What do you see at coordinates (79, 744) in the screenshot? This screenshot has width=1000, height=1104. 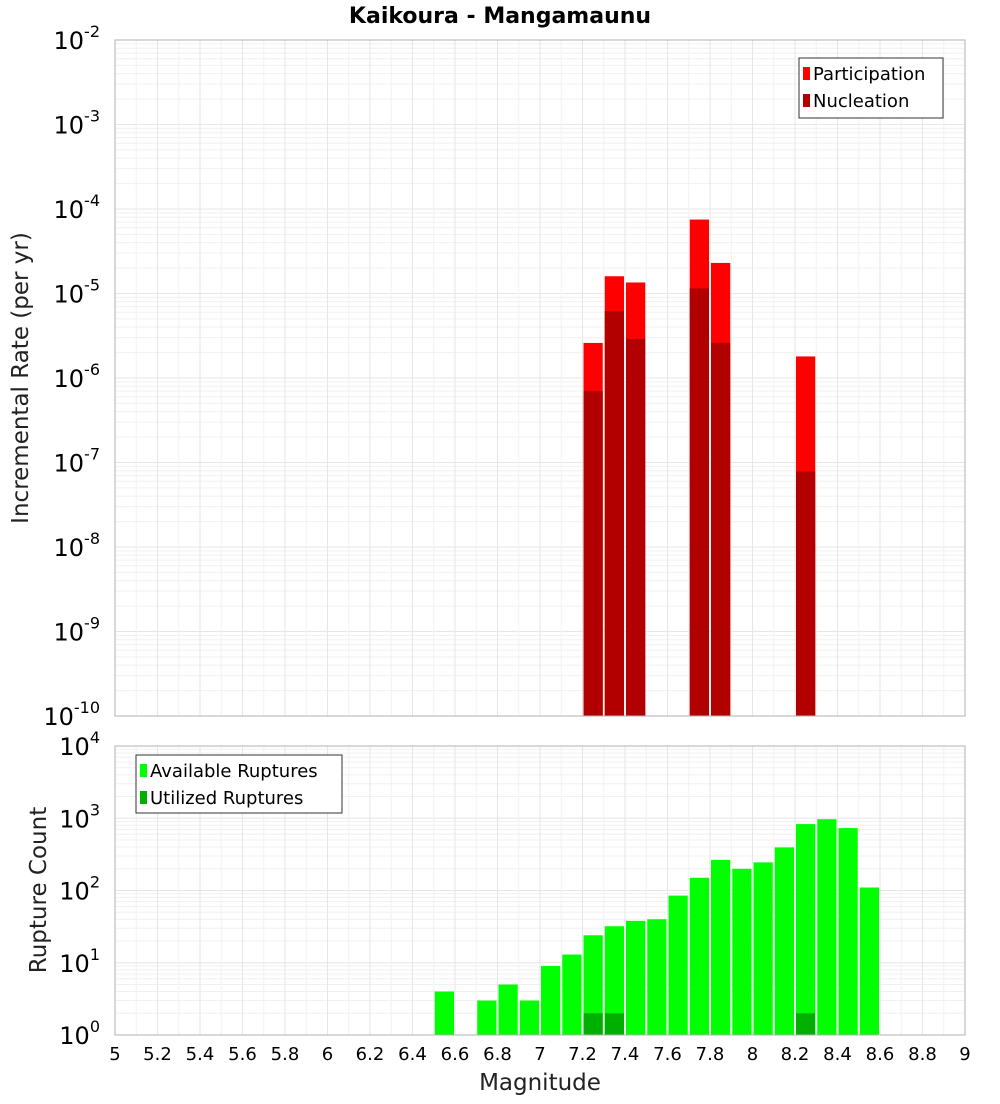 I see `y-tick-label: 10⁴` at bounding box center [79, 744].